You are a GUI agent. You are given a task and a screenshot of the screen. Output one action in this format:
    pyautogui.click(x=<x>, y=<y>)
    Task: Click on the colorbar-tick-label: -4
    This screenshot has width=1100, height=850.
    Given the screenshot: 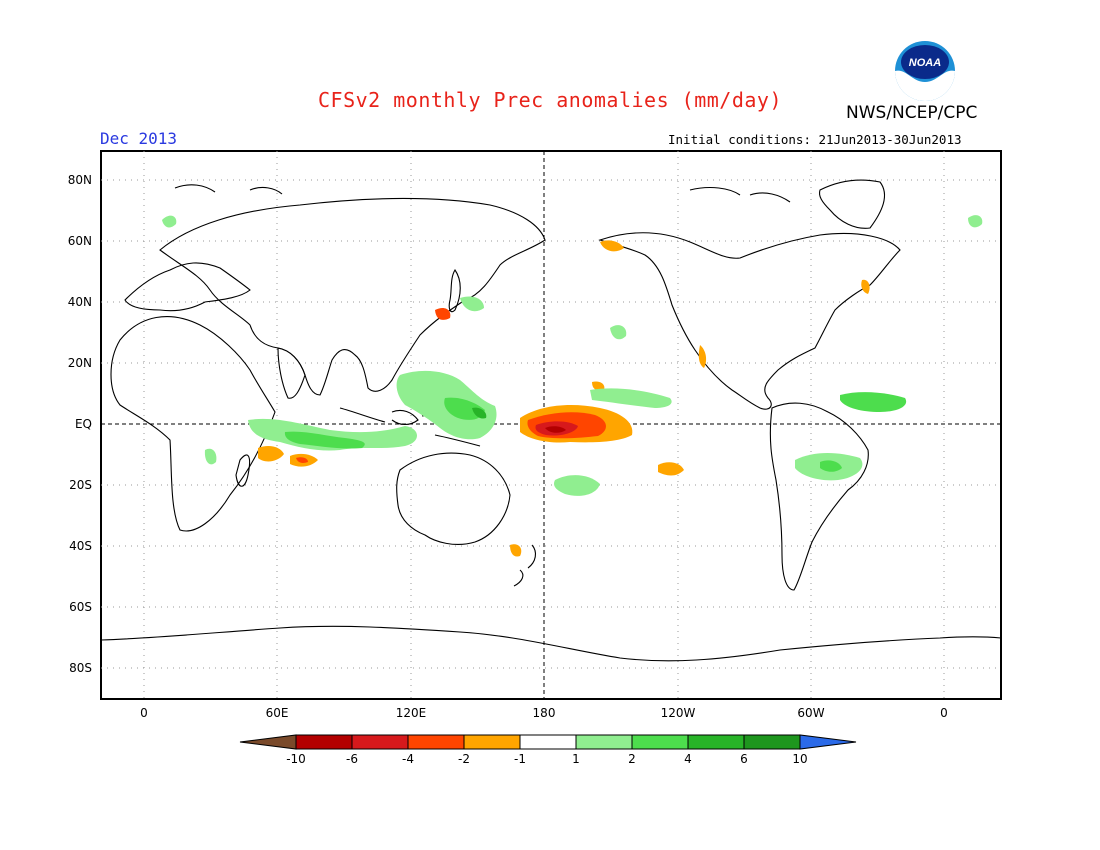 What is the action you would take?
    pyautogui.click(x=408, y=759)
    